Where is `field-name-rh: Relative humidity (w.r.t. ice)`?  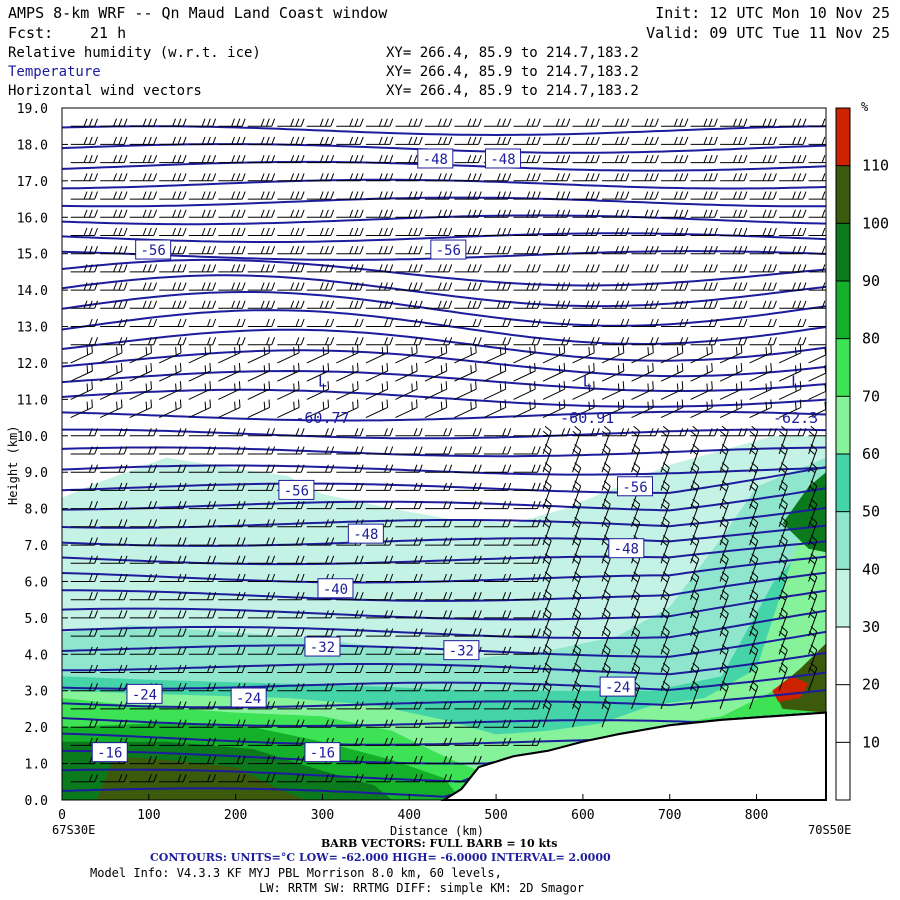
field-name-rh: Relative humidity (w.r.t. ice) is located at coordinates (134, 53).